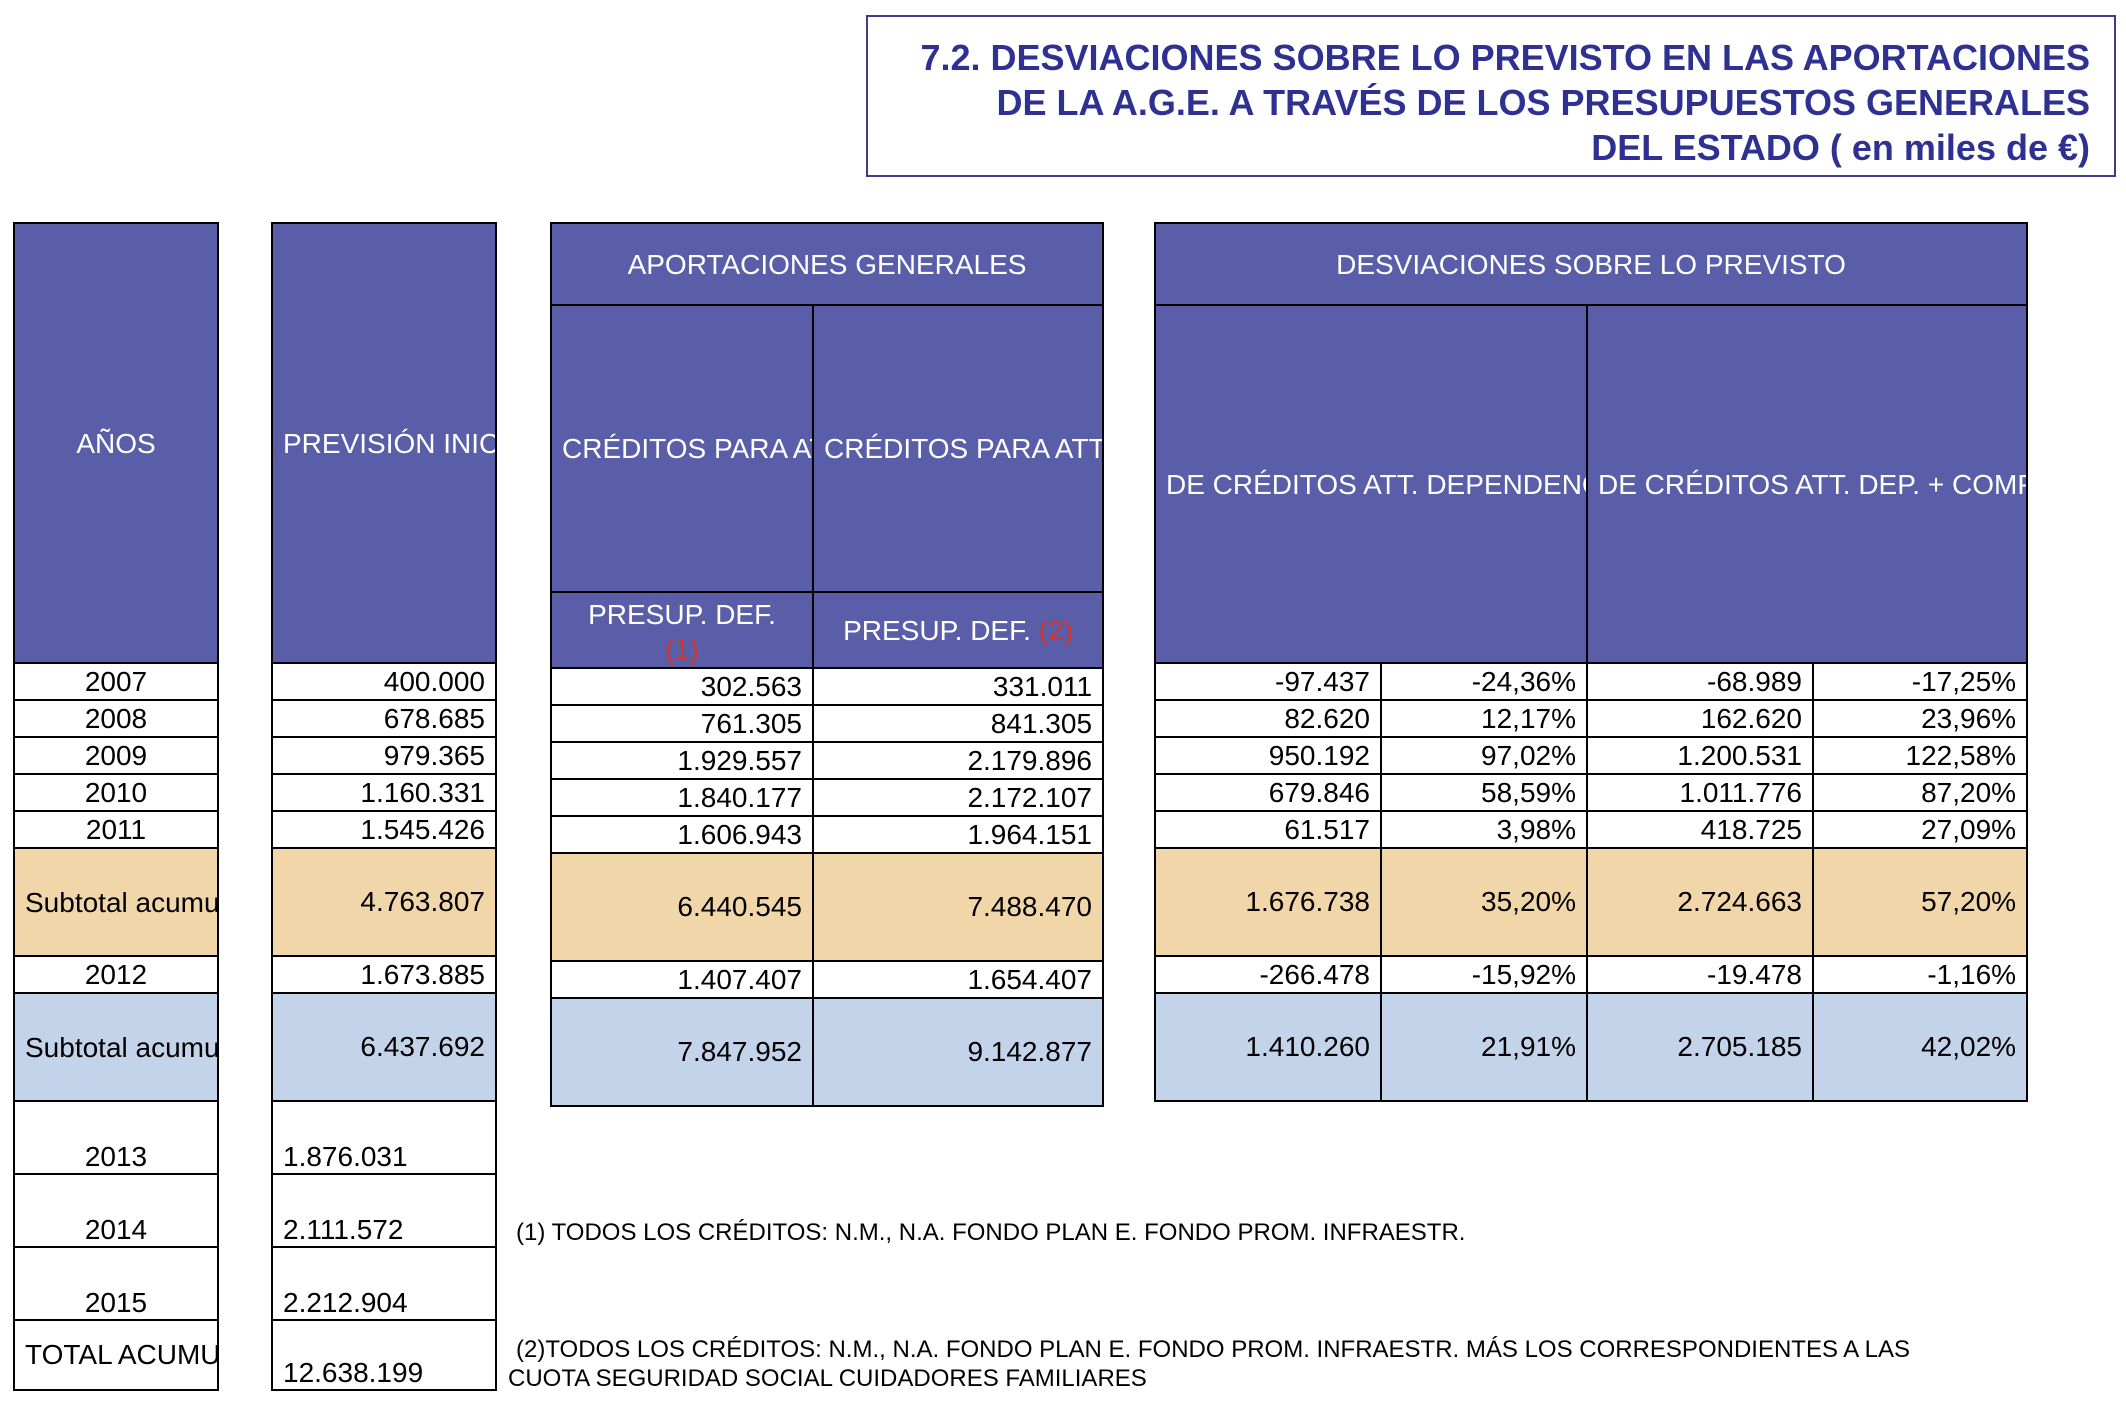 The image size is (2126, 1406). What do you see at coordinates (384, 755) in the screenshot?
I see `prevision-cell: 979.365` at bounding box center [384, 755].